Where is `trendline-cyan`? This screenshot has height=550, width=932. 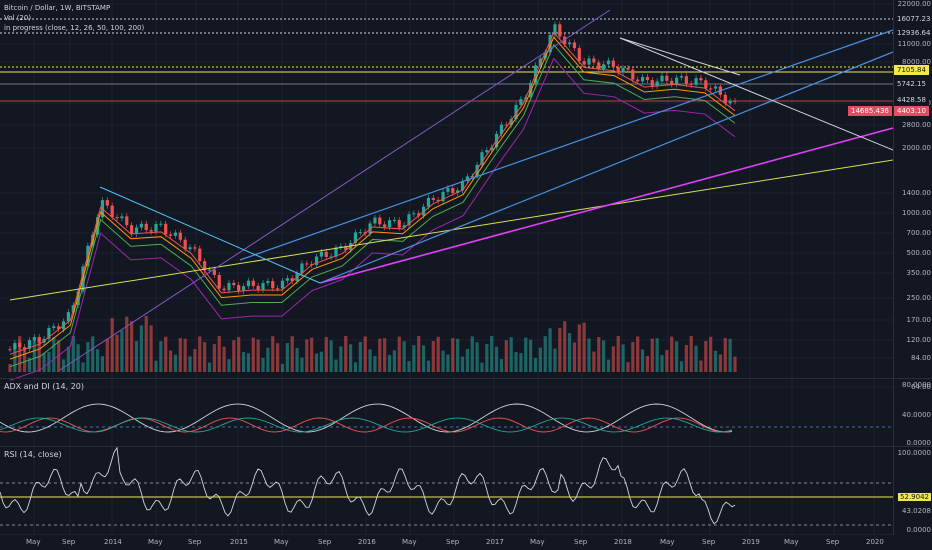 trendline-cyan is located at coordinates (210, 235).